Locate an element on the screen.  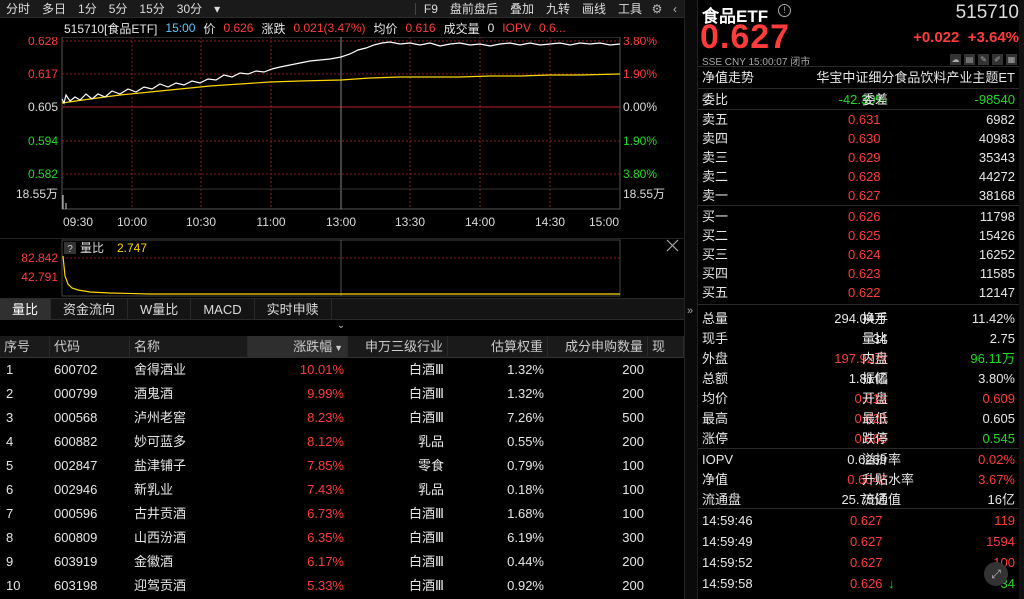
info-icon: ! is located at coordinates (784, 10).